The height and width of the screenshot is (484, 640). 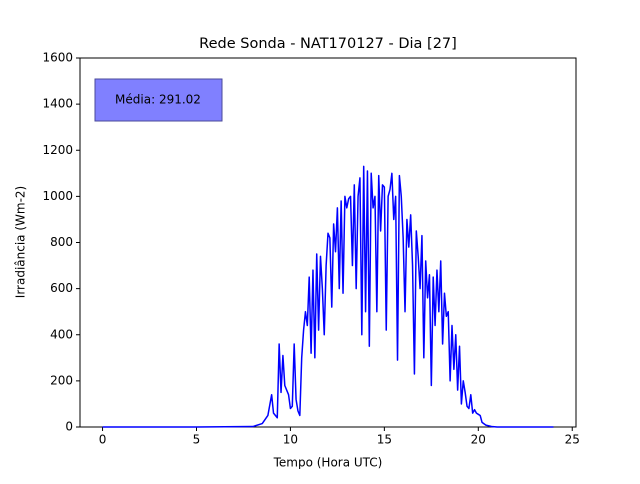 What do you see at coordinates (61, 380) in the screenshot?
I see `y-tick-label: 200` at bounding box center [61, 380].